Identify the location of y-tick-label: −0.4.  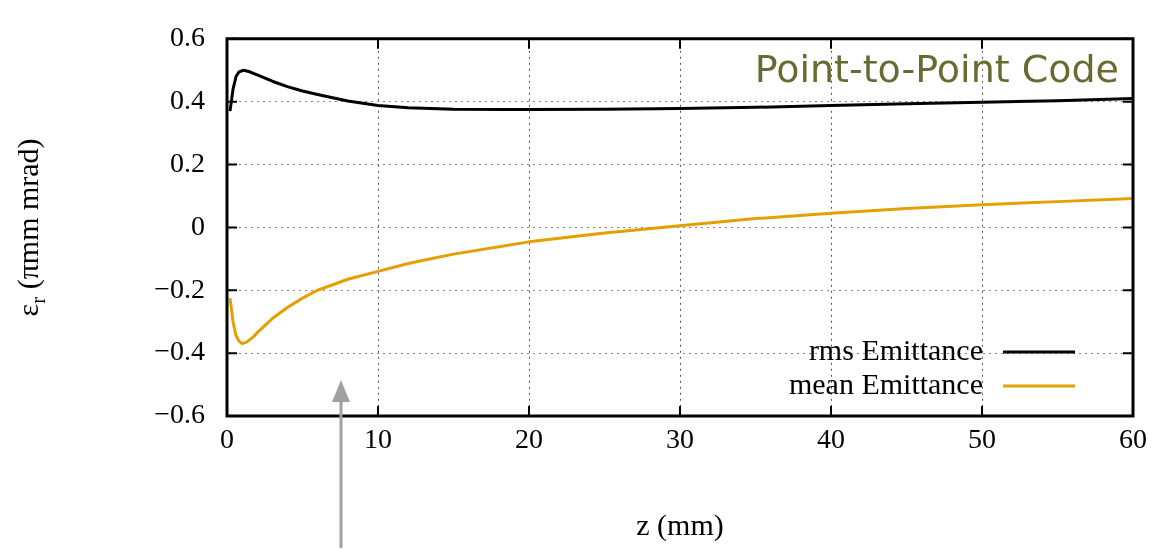
(179, 351).